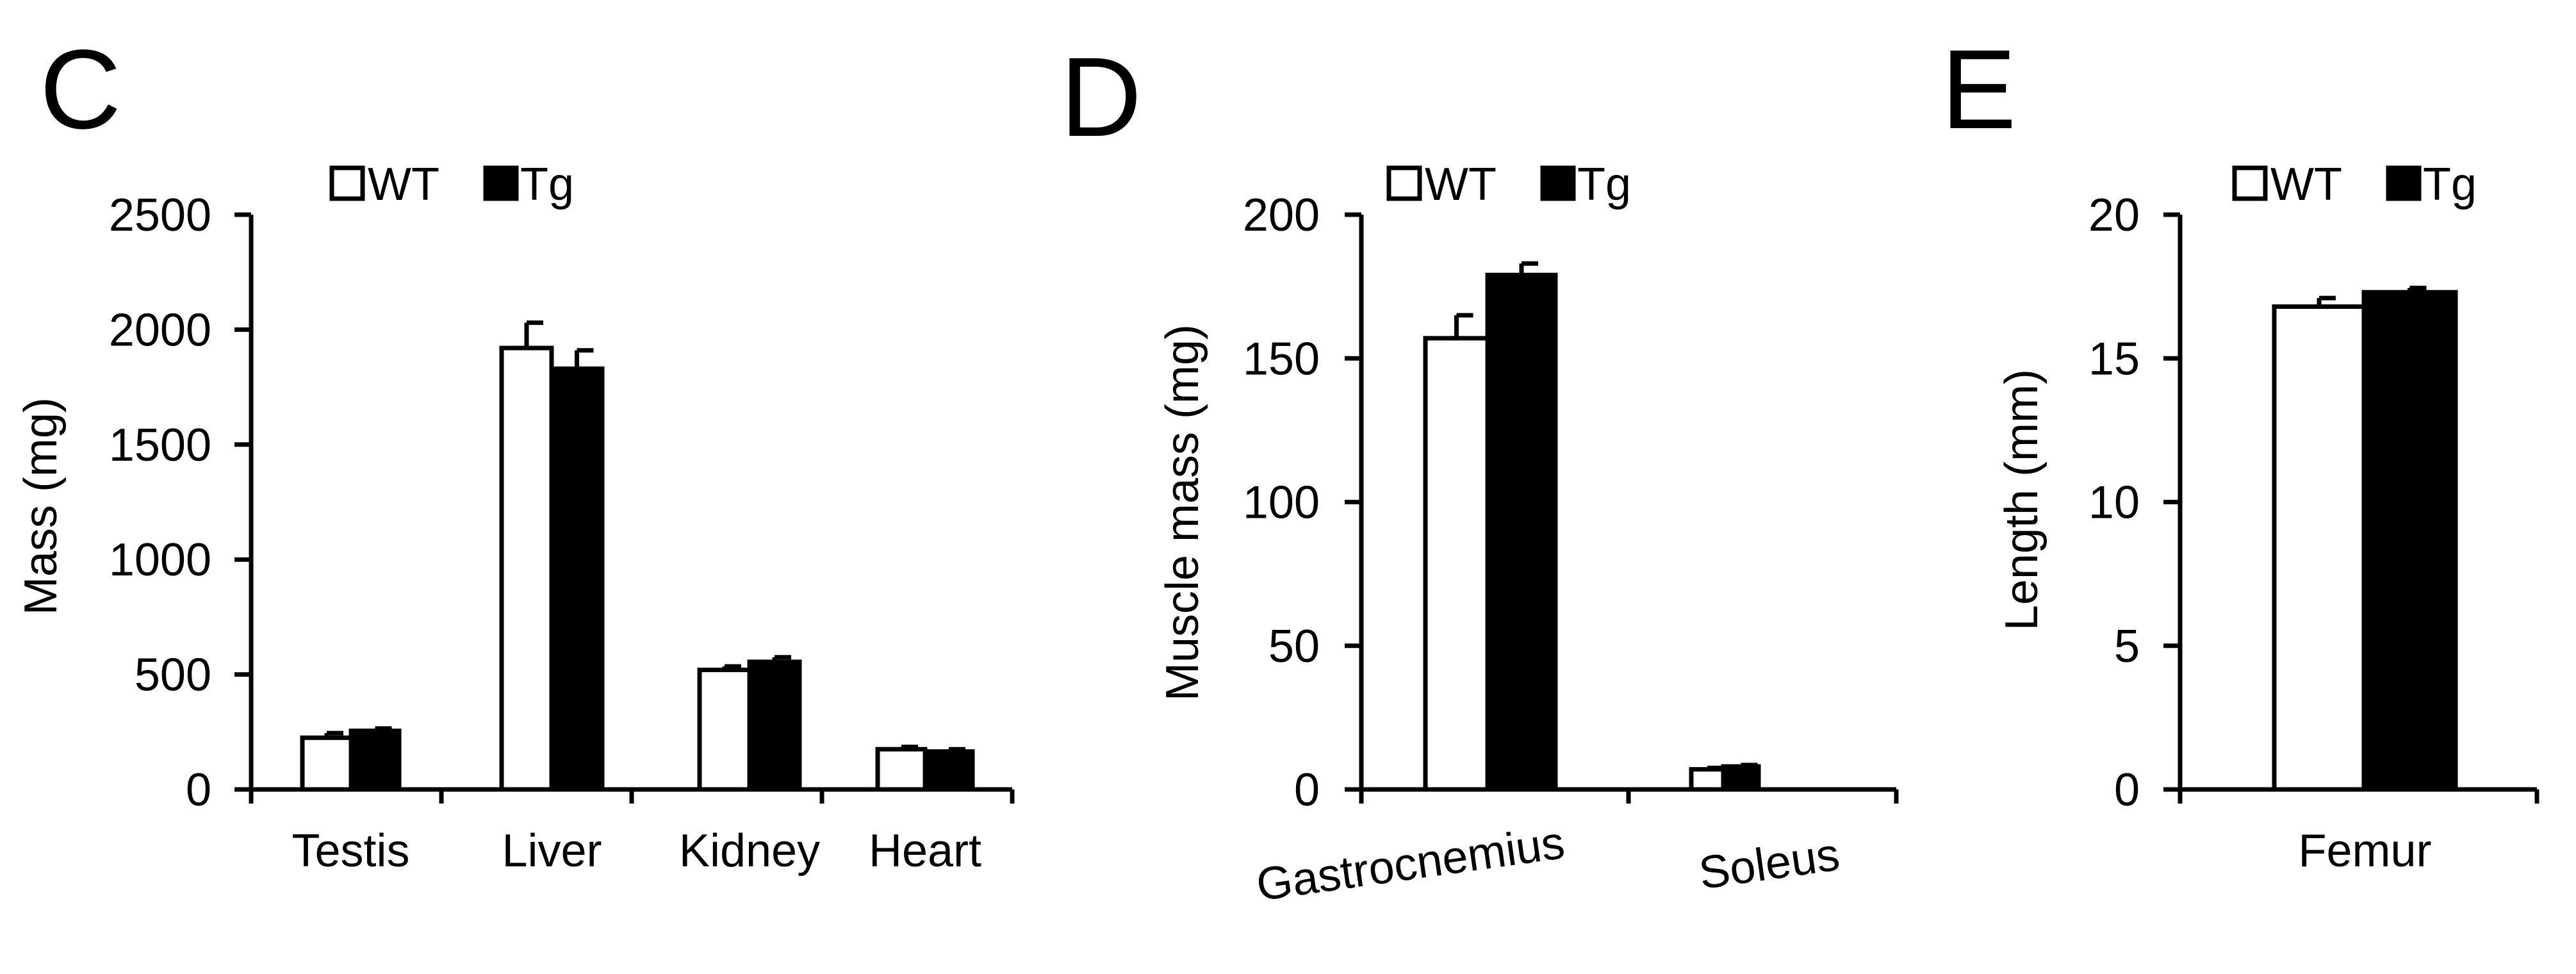  Describe the element at coordinates (160, 216) in the screenshot. I see `panel-c-y-tick-label: 2500` at that location.